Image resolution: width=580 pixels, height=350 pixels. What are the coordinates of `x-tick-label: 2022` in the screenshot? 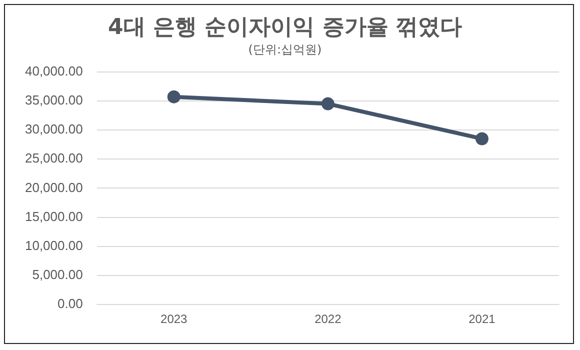 It's located at (328, 319).